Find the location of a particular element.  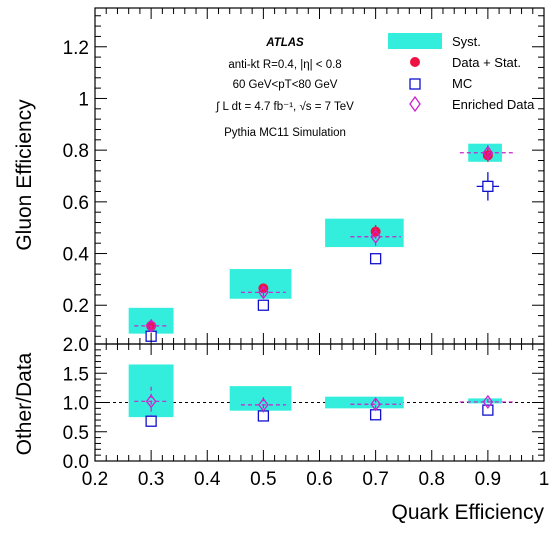

xtick-label: 0.6 is located at coordinates (319, 479).